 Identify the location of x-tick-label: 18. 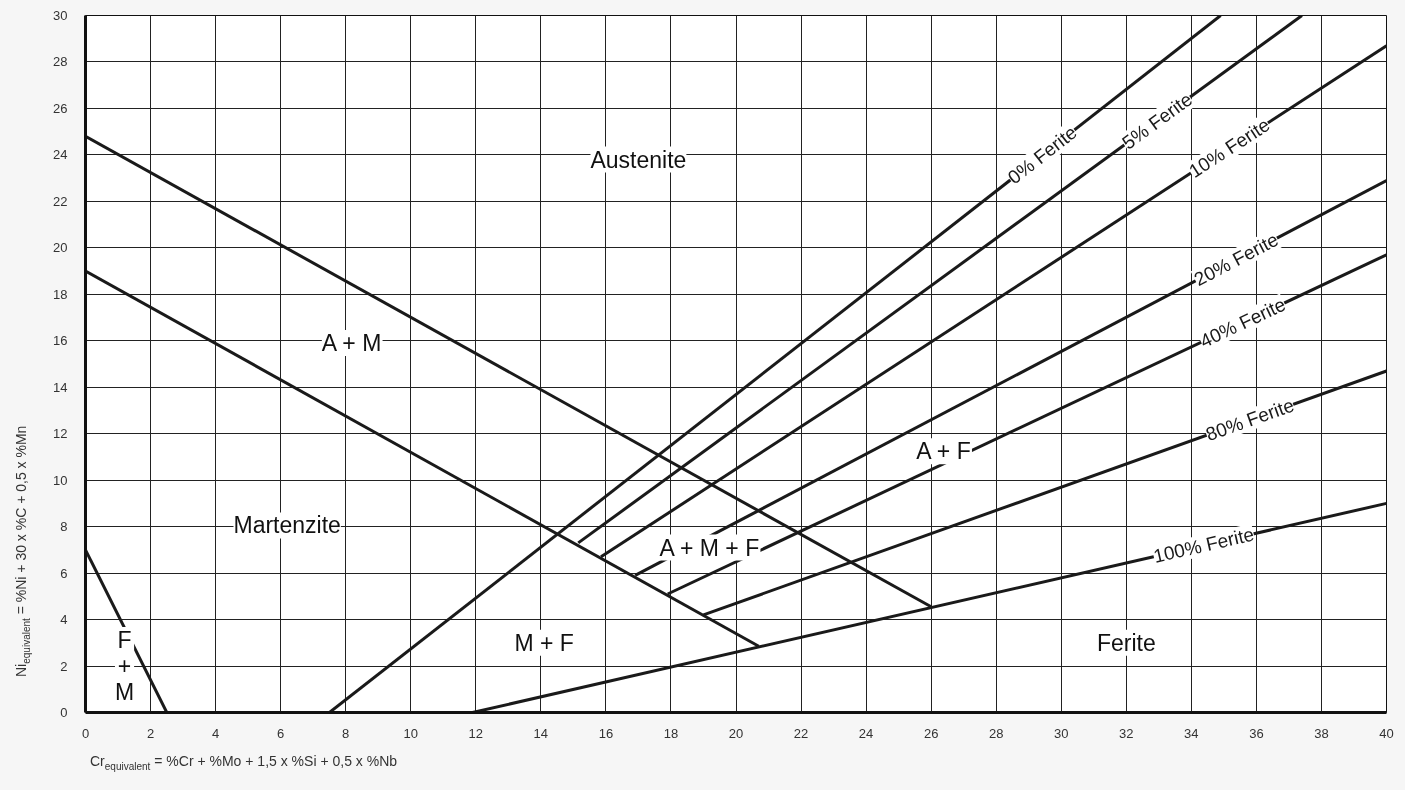
(671, 733).